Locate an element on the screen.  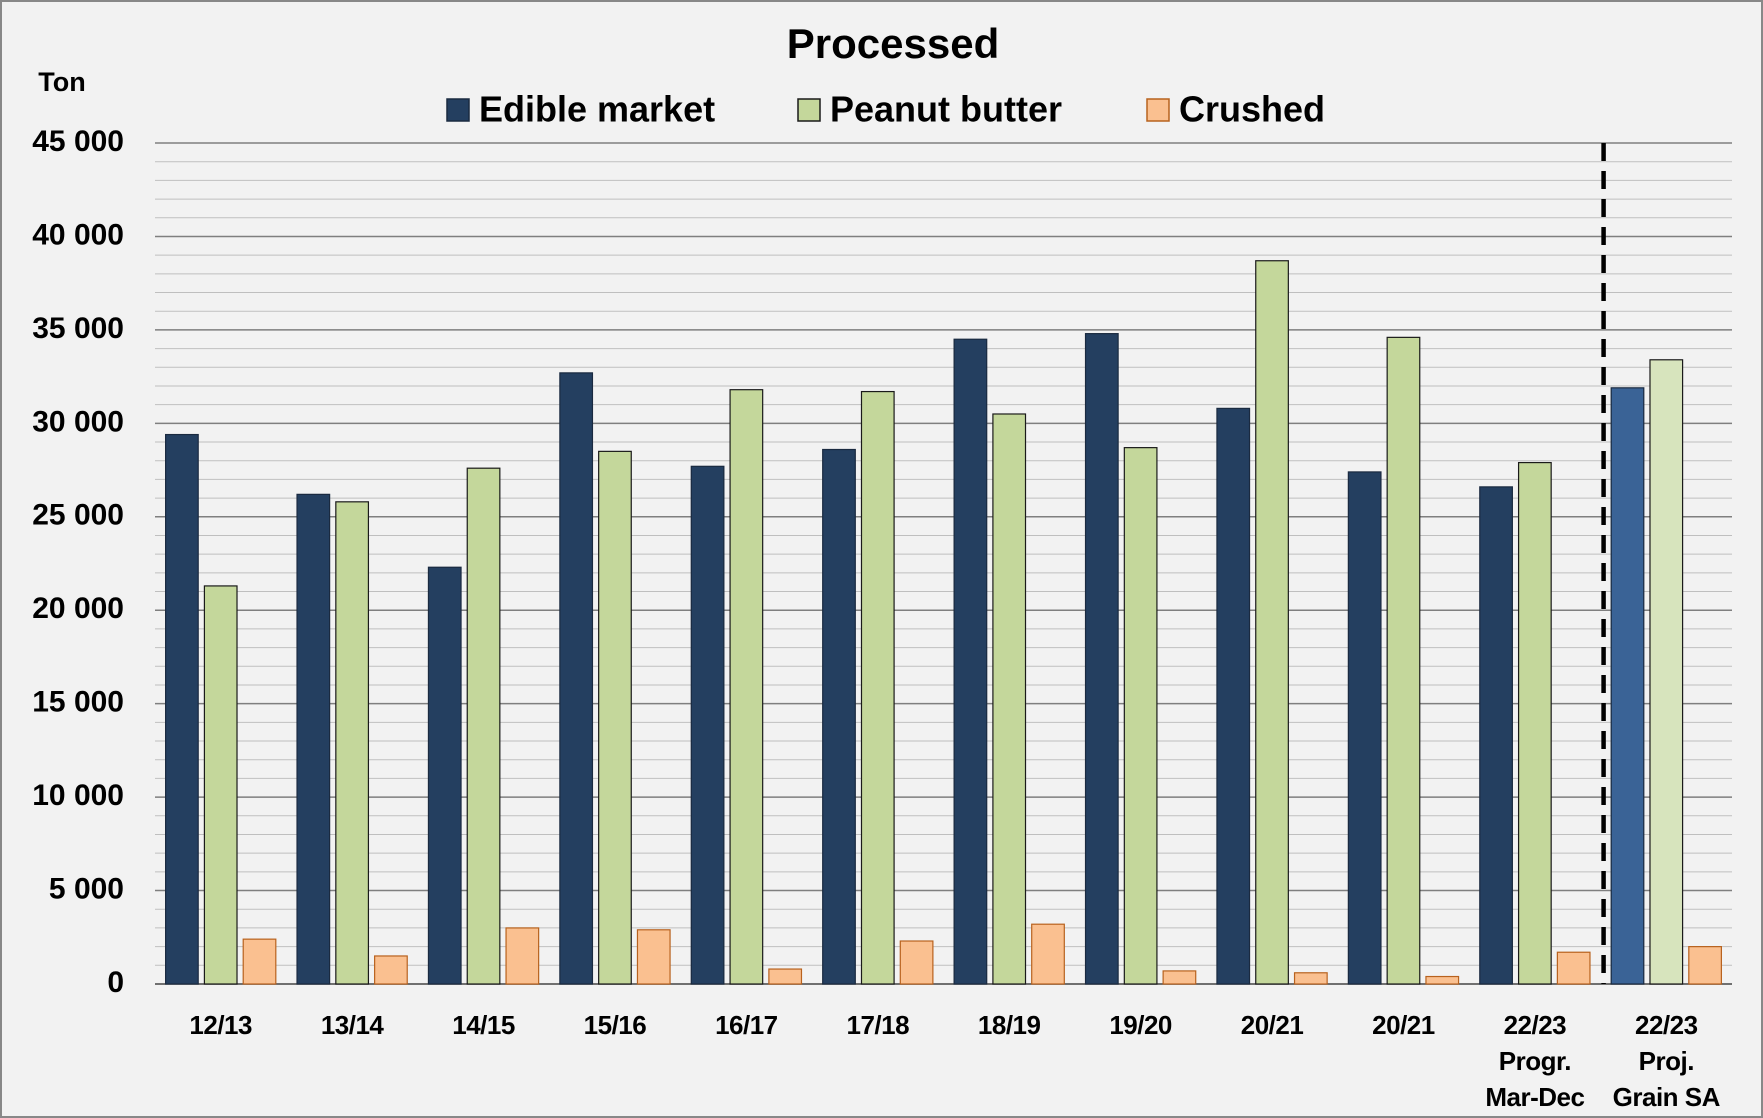
y-tick-label: 30 000 is located at coordinates (78, 421).